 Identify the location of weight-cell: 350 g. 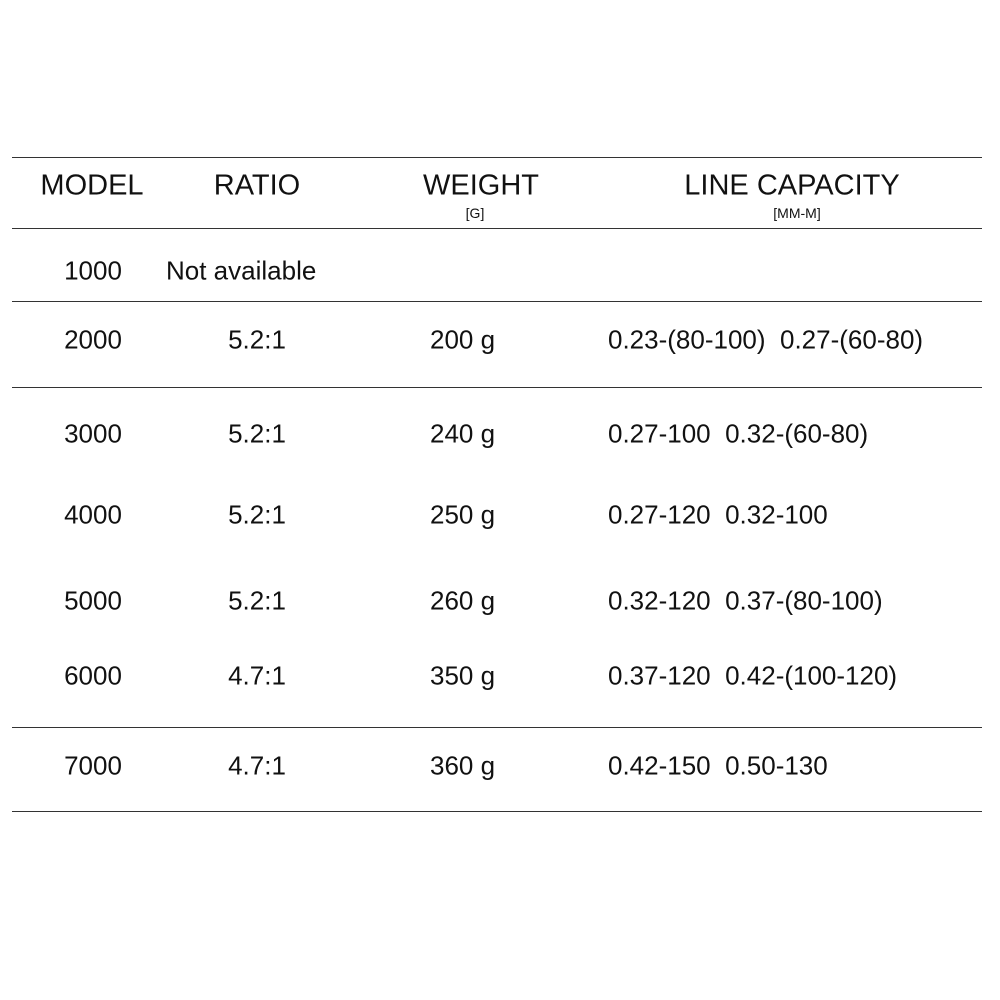
(463, 675).